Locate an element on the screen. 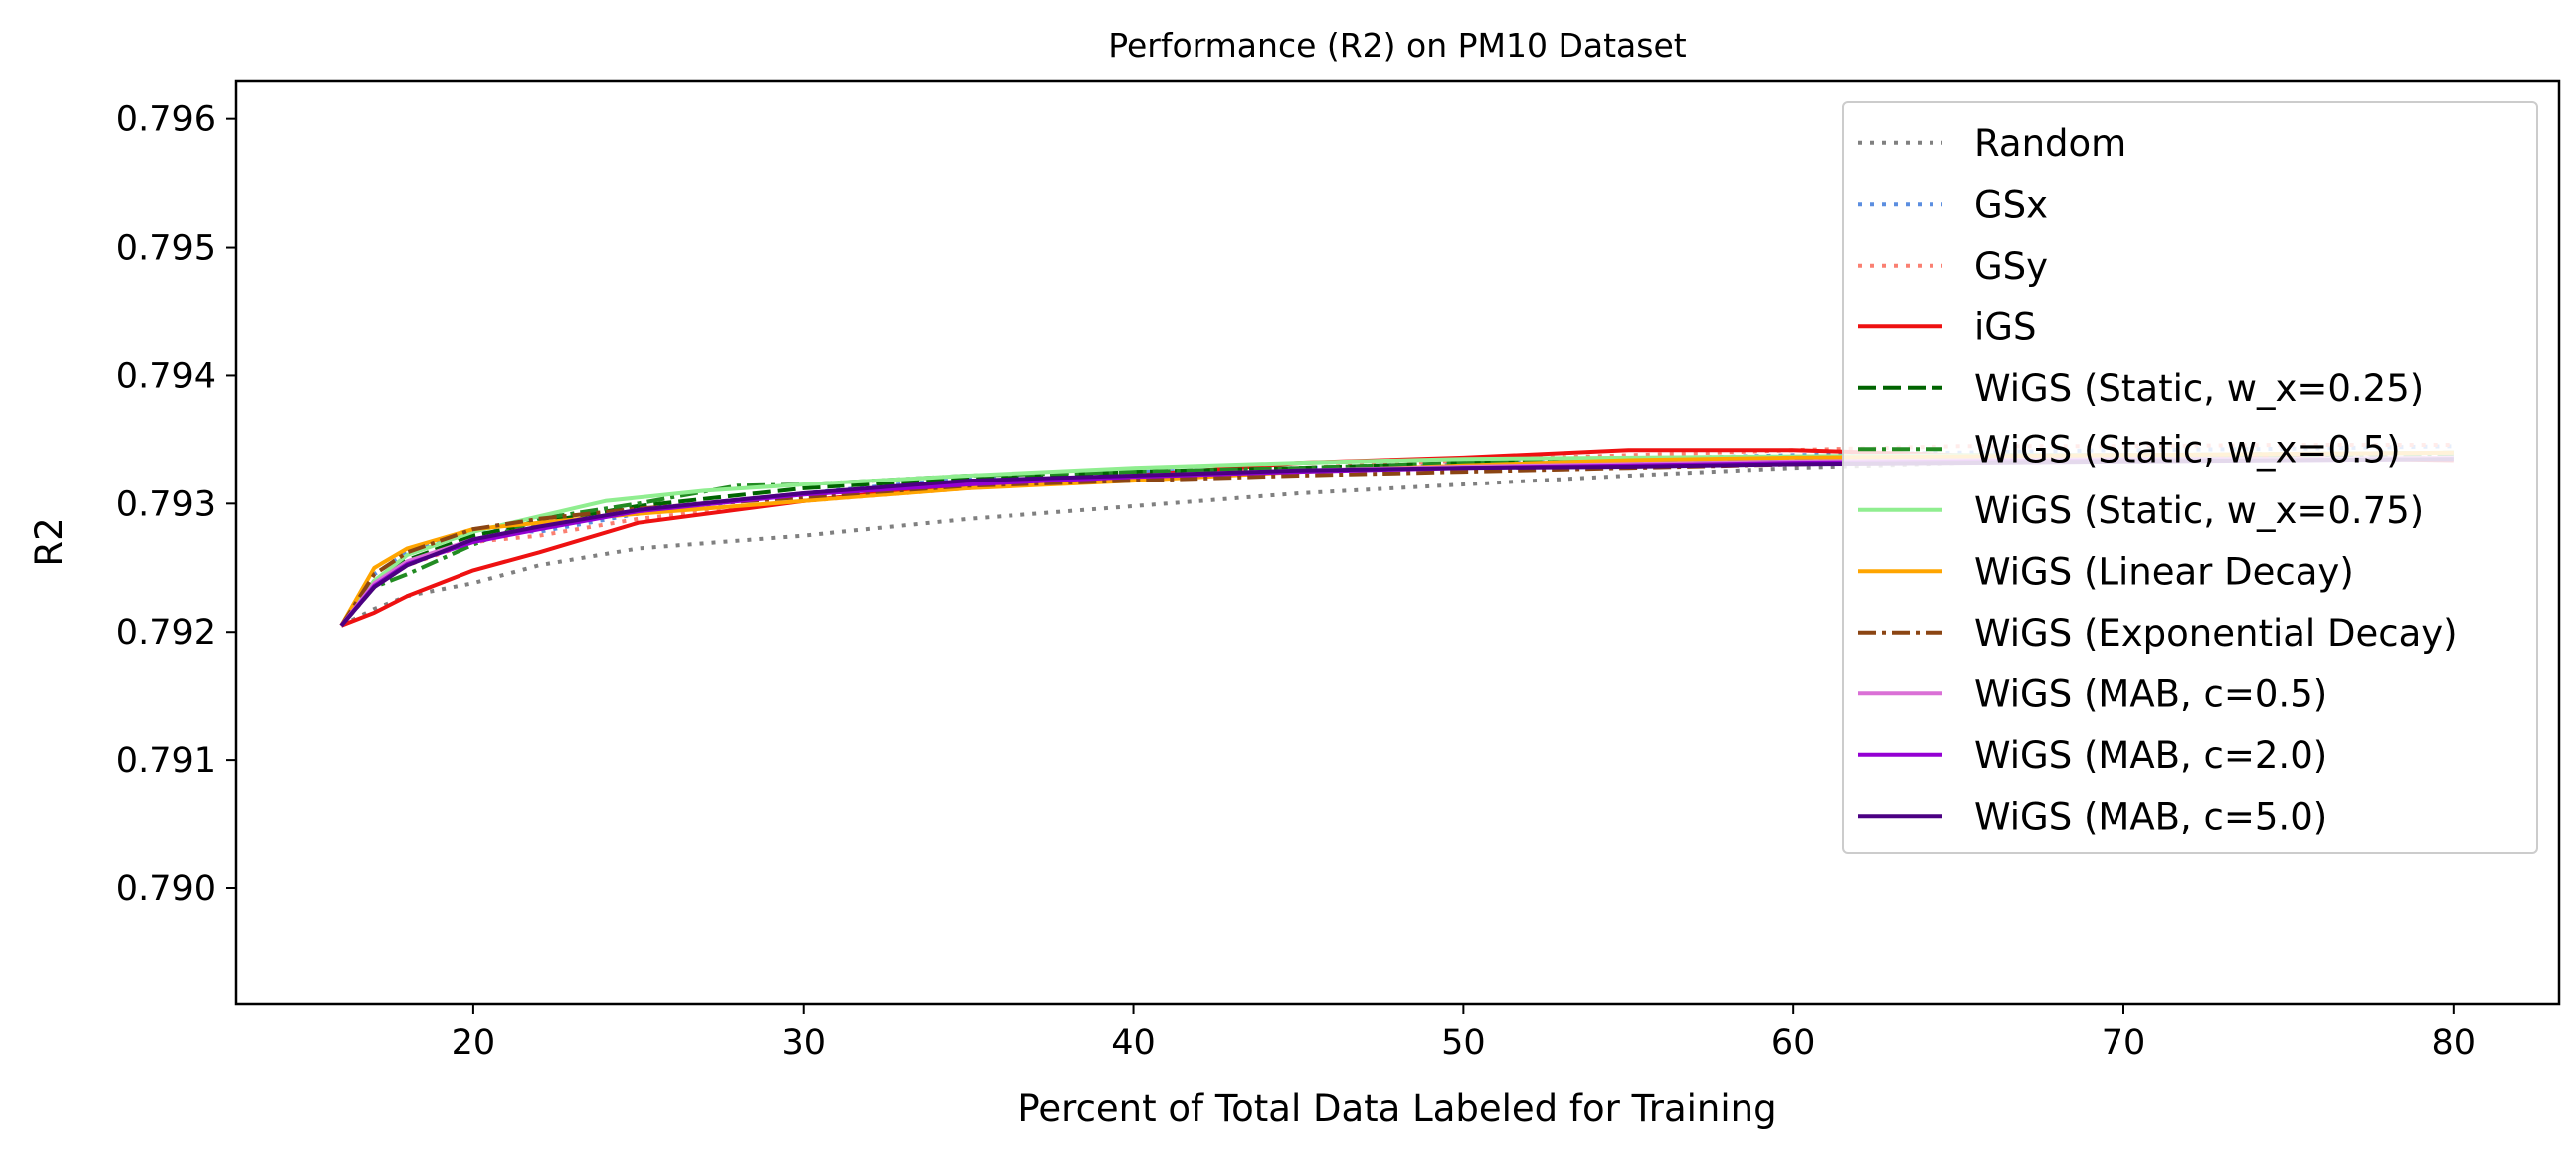 The height and width of the screenshot is (1156, 2576). x-tick-label: 50 is located at coordinates (1463, 1042).